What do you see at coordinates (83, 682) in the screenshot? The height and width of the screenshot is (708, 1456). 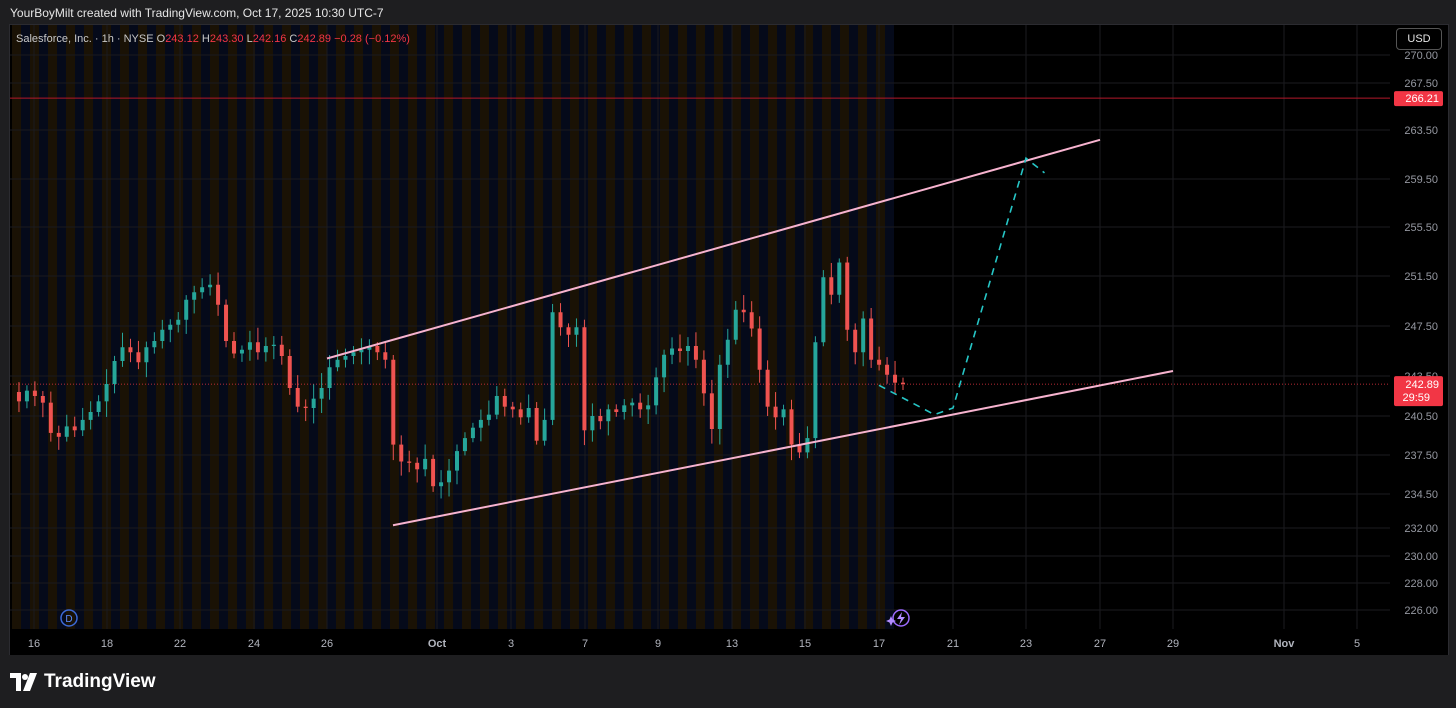 I see `tradingview-logo: TradingView` at bounding box center [83, 682].